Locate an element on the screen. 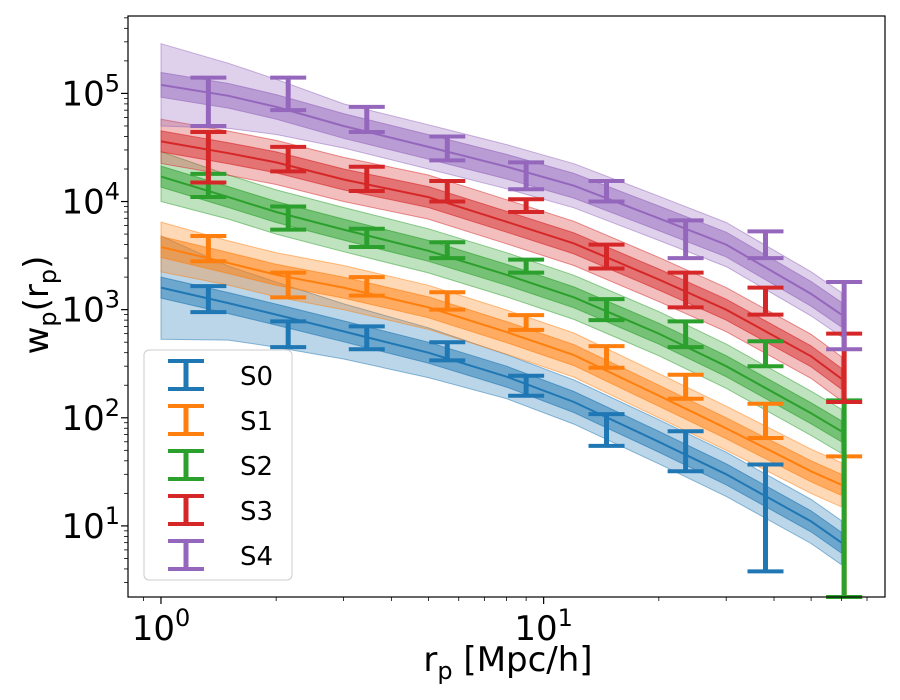  y-tick-label: 10³ is located at coordinates (90, 308).